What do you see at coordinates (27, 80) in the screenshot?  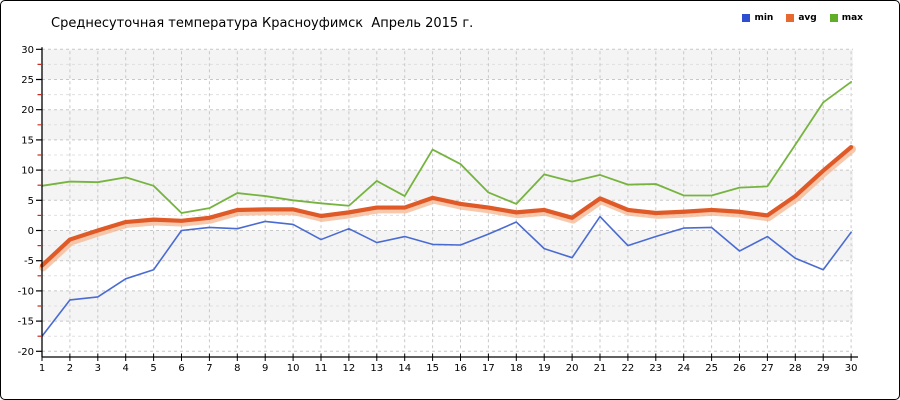 I see `y-tick-label: 25` at bounding box center [27, 80].